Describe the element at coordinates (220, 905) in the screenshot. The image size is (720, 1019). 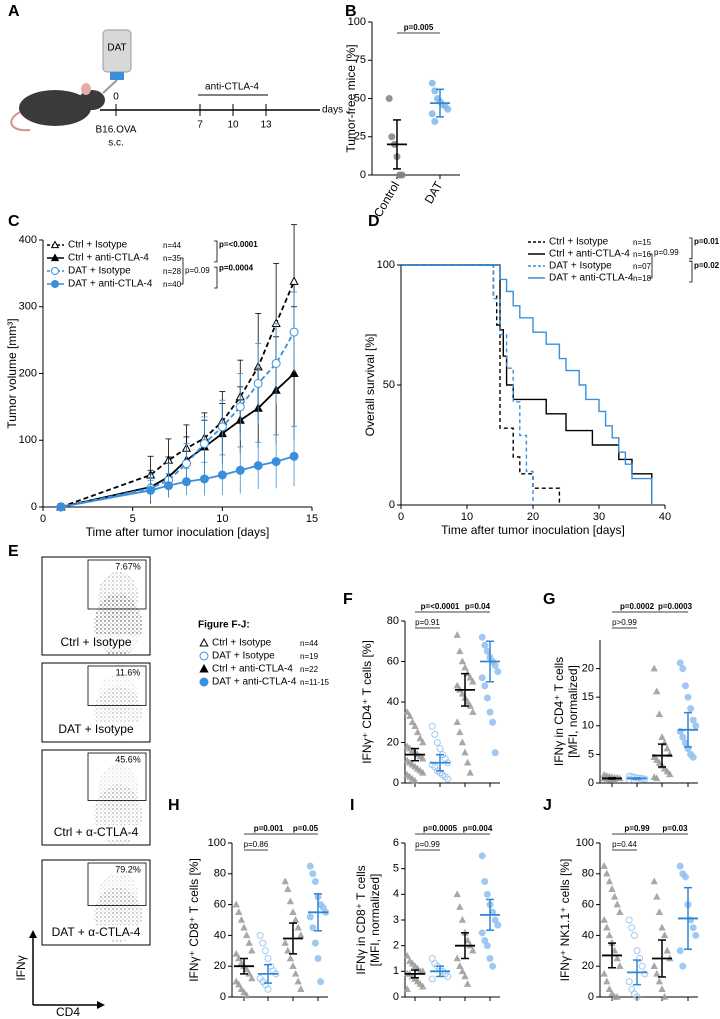
I see `y-tick-label: 60` at that location.